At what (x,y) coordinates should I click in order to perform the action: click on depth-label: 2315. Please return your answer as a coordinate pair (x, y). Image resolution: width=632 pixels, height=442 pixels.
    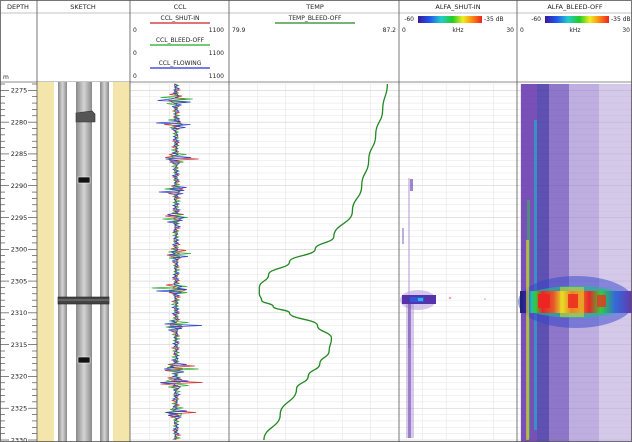
    Looking at the image, I should click on (19, 345).